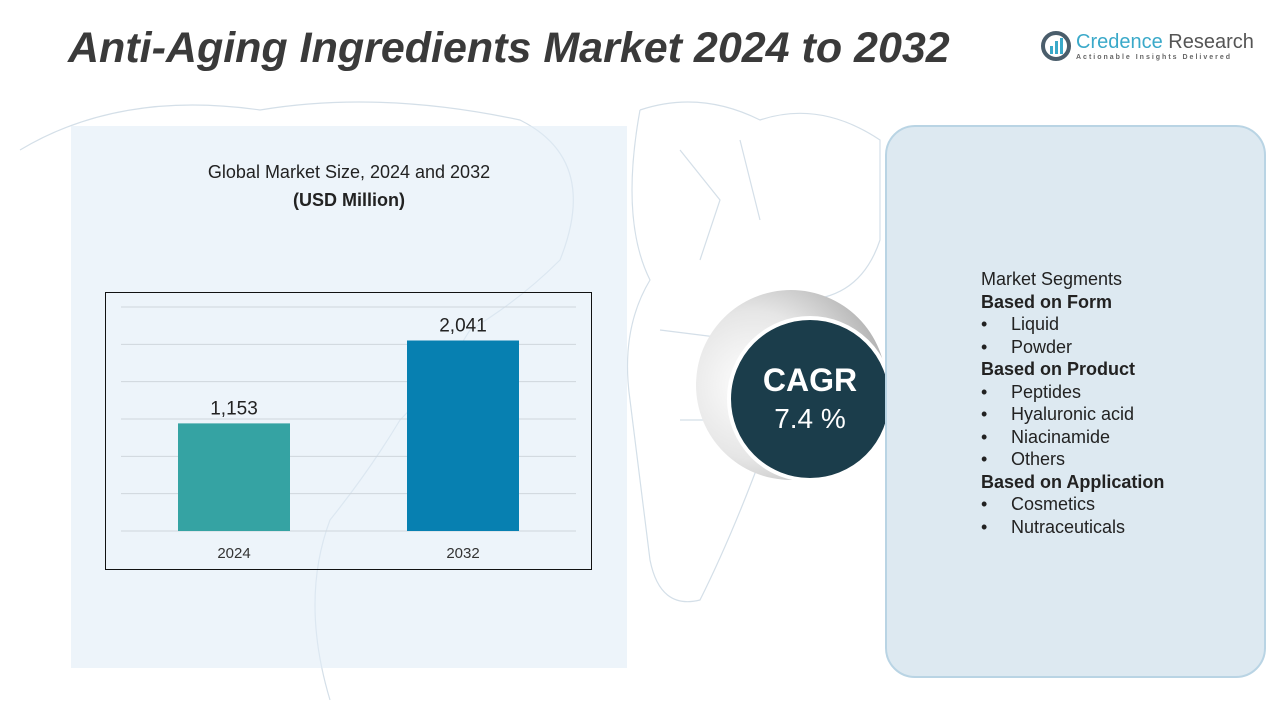 The image size is (1280, 720). What do you see at coordinates (1052, 279) in the screenshot?
I see `segments-heading: Market Segments` at bounding box center [1052, 279].